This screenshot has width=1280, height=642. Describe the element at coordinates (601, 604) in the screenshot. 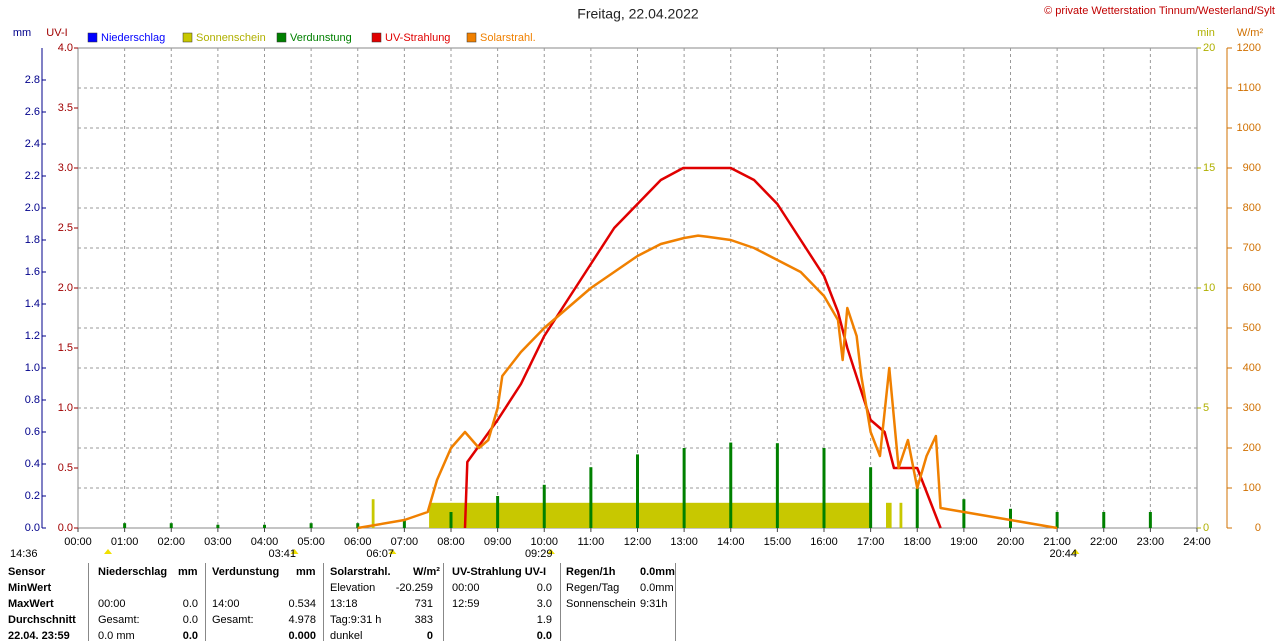

I see `table-cell: Sonnenschein` at that location.